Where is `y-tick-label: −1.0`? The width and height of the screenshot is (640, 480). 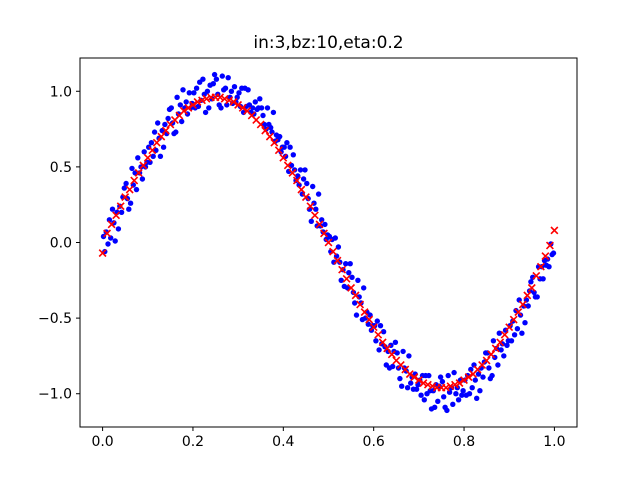 y-tick-label: −1.0 is located at coordinates (55, 395).